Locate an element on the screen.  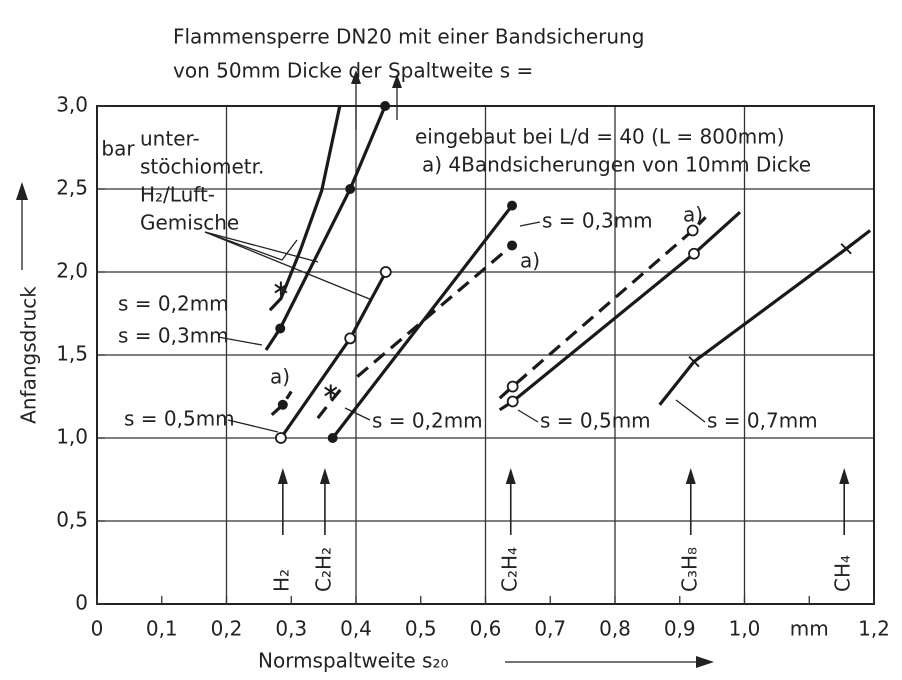
y-tick-label: 1,0 is located at coordinates (72, 437).